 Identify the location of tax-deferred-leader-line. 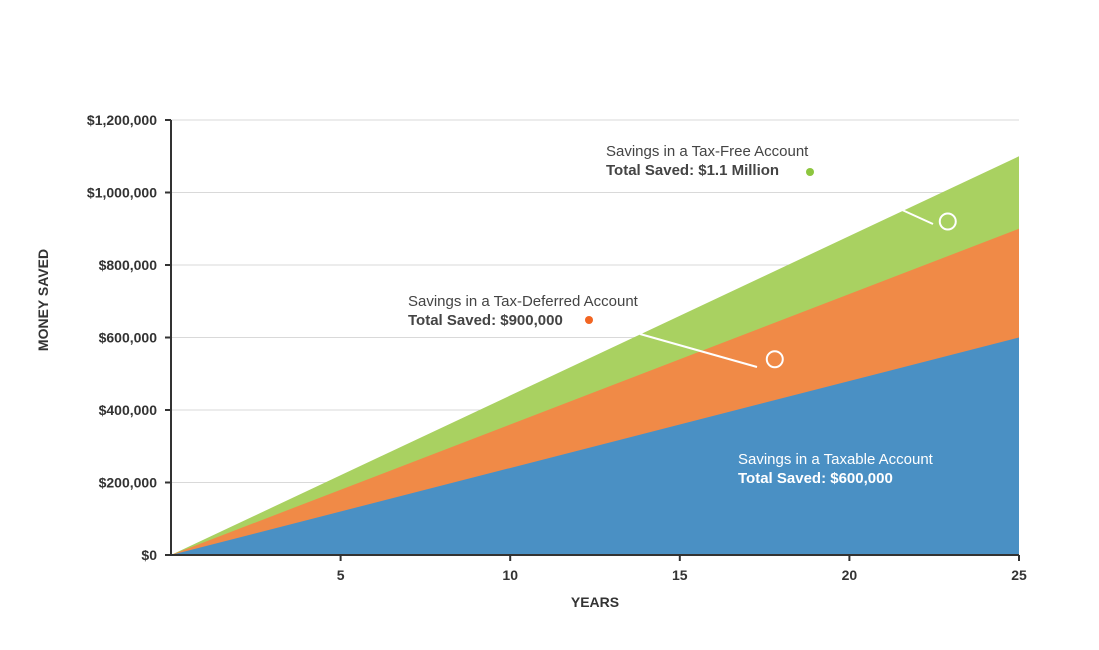
(698, 350).